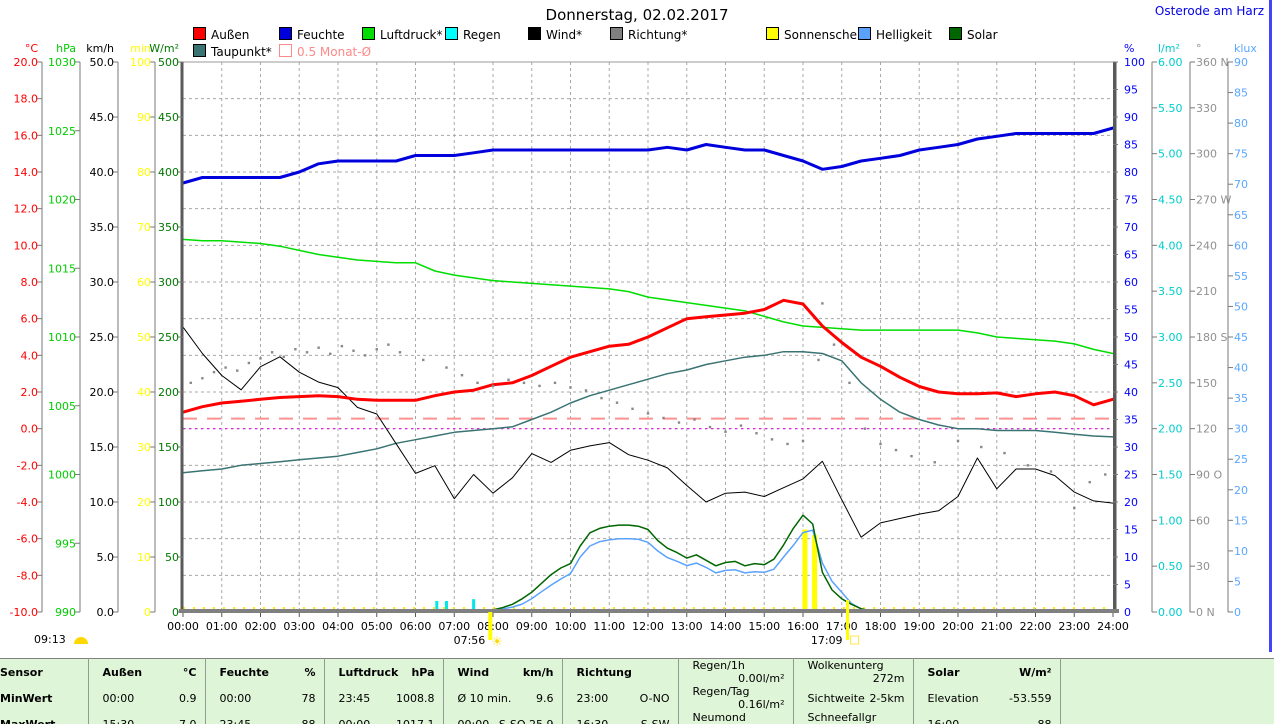 The width and height of the screenshot is (1274, 724). I want to click on svg-text: hPa, so click(66, 48).